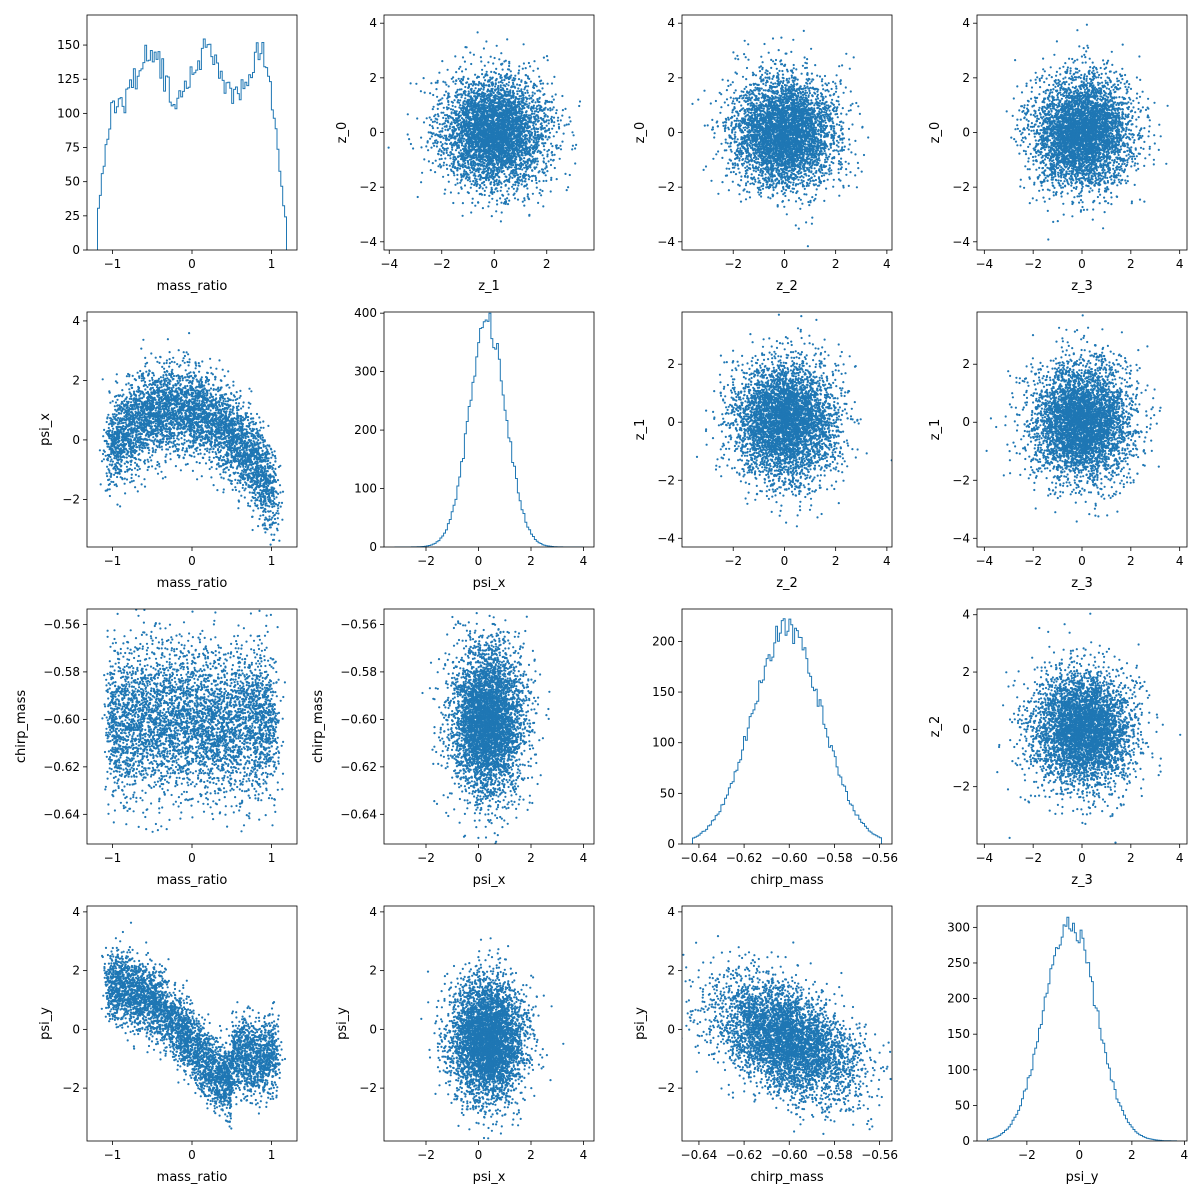 This screenshot has height=1200, width=1200. What do you see at coordinates (506, 99) in the screenshot?
I see `scatter-z1-z0-point-1946` at bounding box center [506, 99].